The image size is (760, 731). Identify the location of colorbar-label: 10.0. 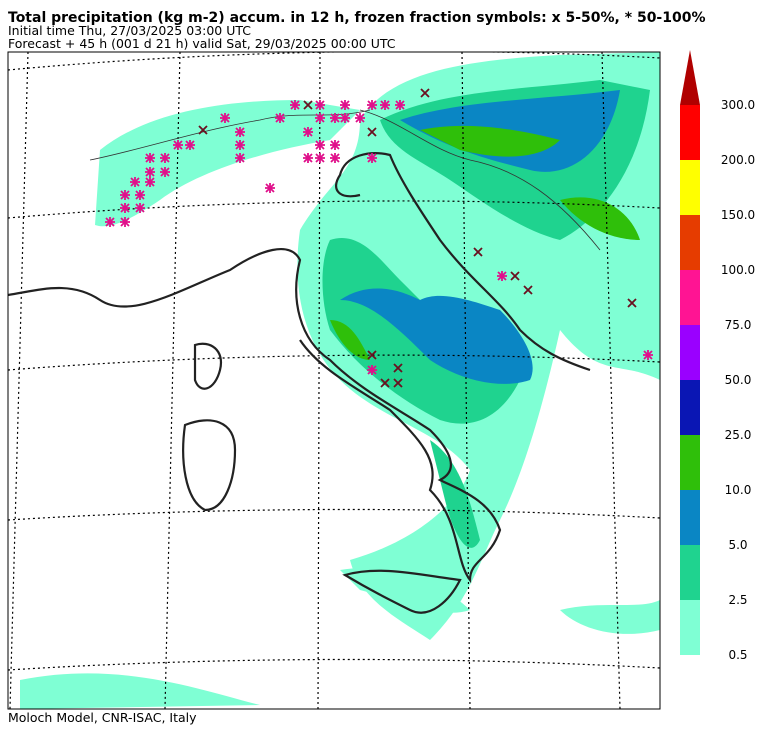
(738, 490).